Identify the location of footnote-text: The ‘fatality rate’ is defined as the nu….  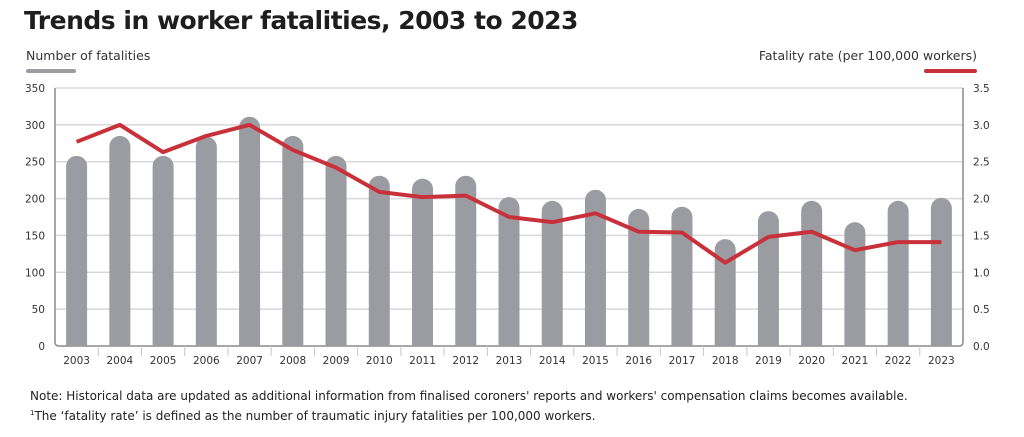
(315, 416).